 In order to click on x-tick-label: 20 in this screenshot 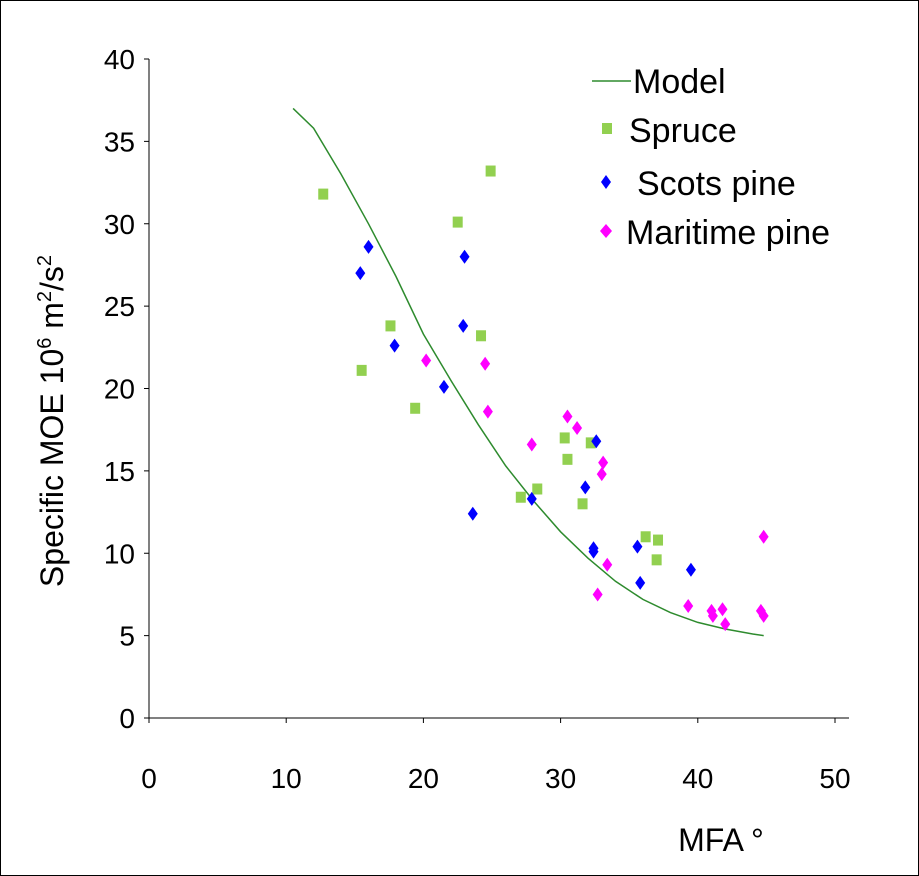, I will do `click(423, 778)`.